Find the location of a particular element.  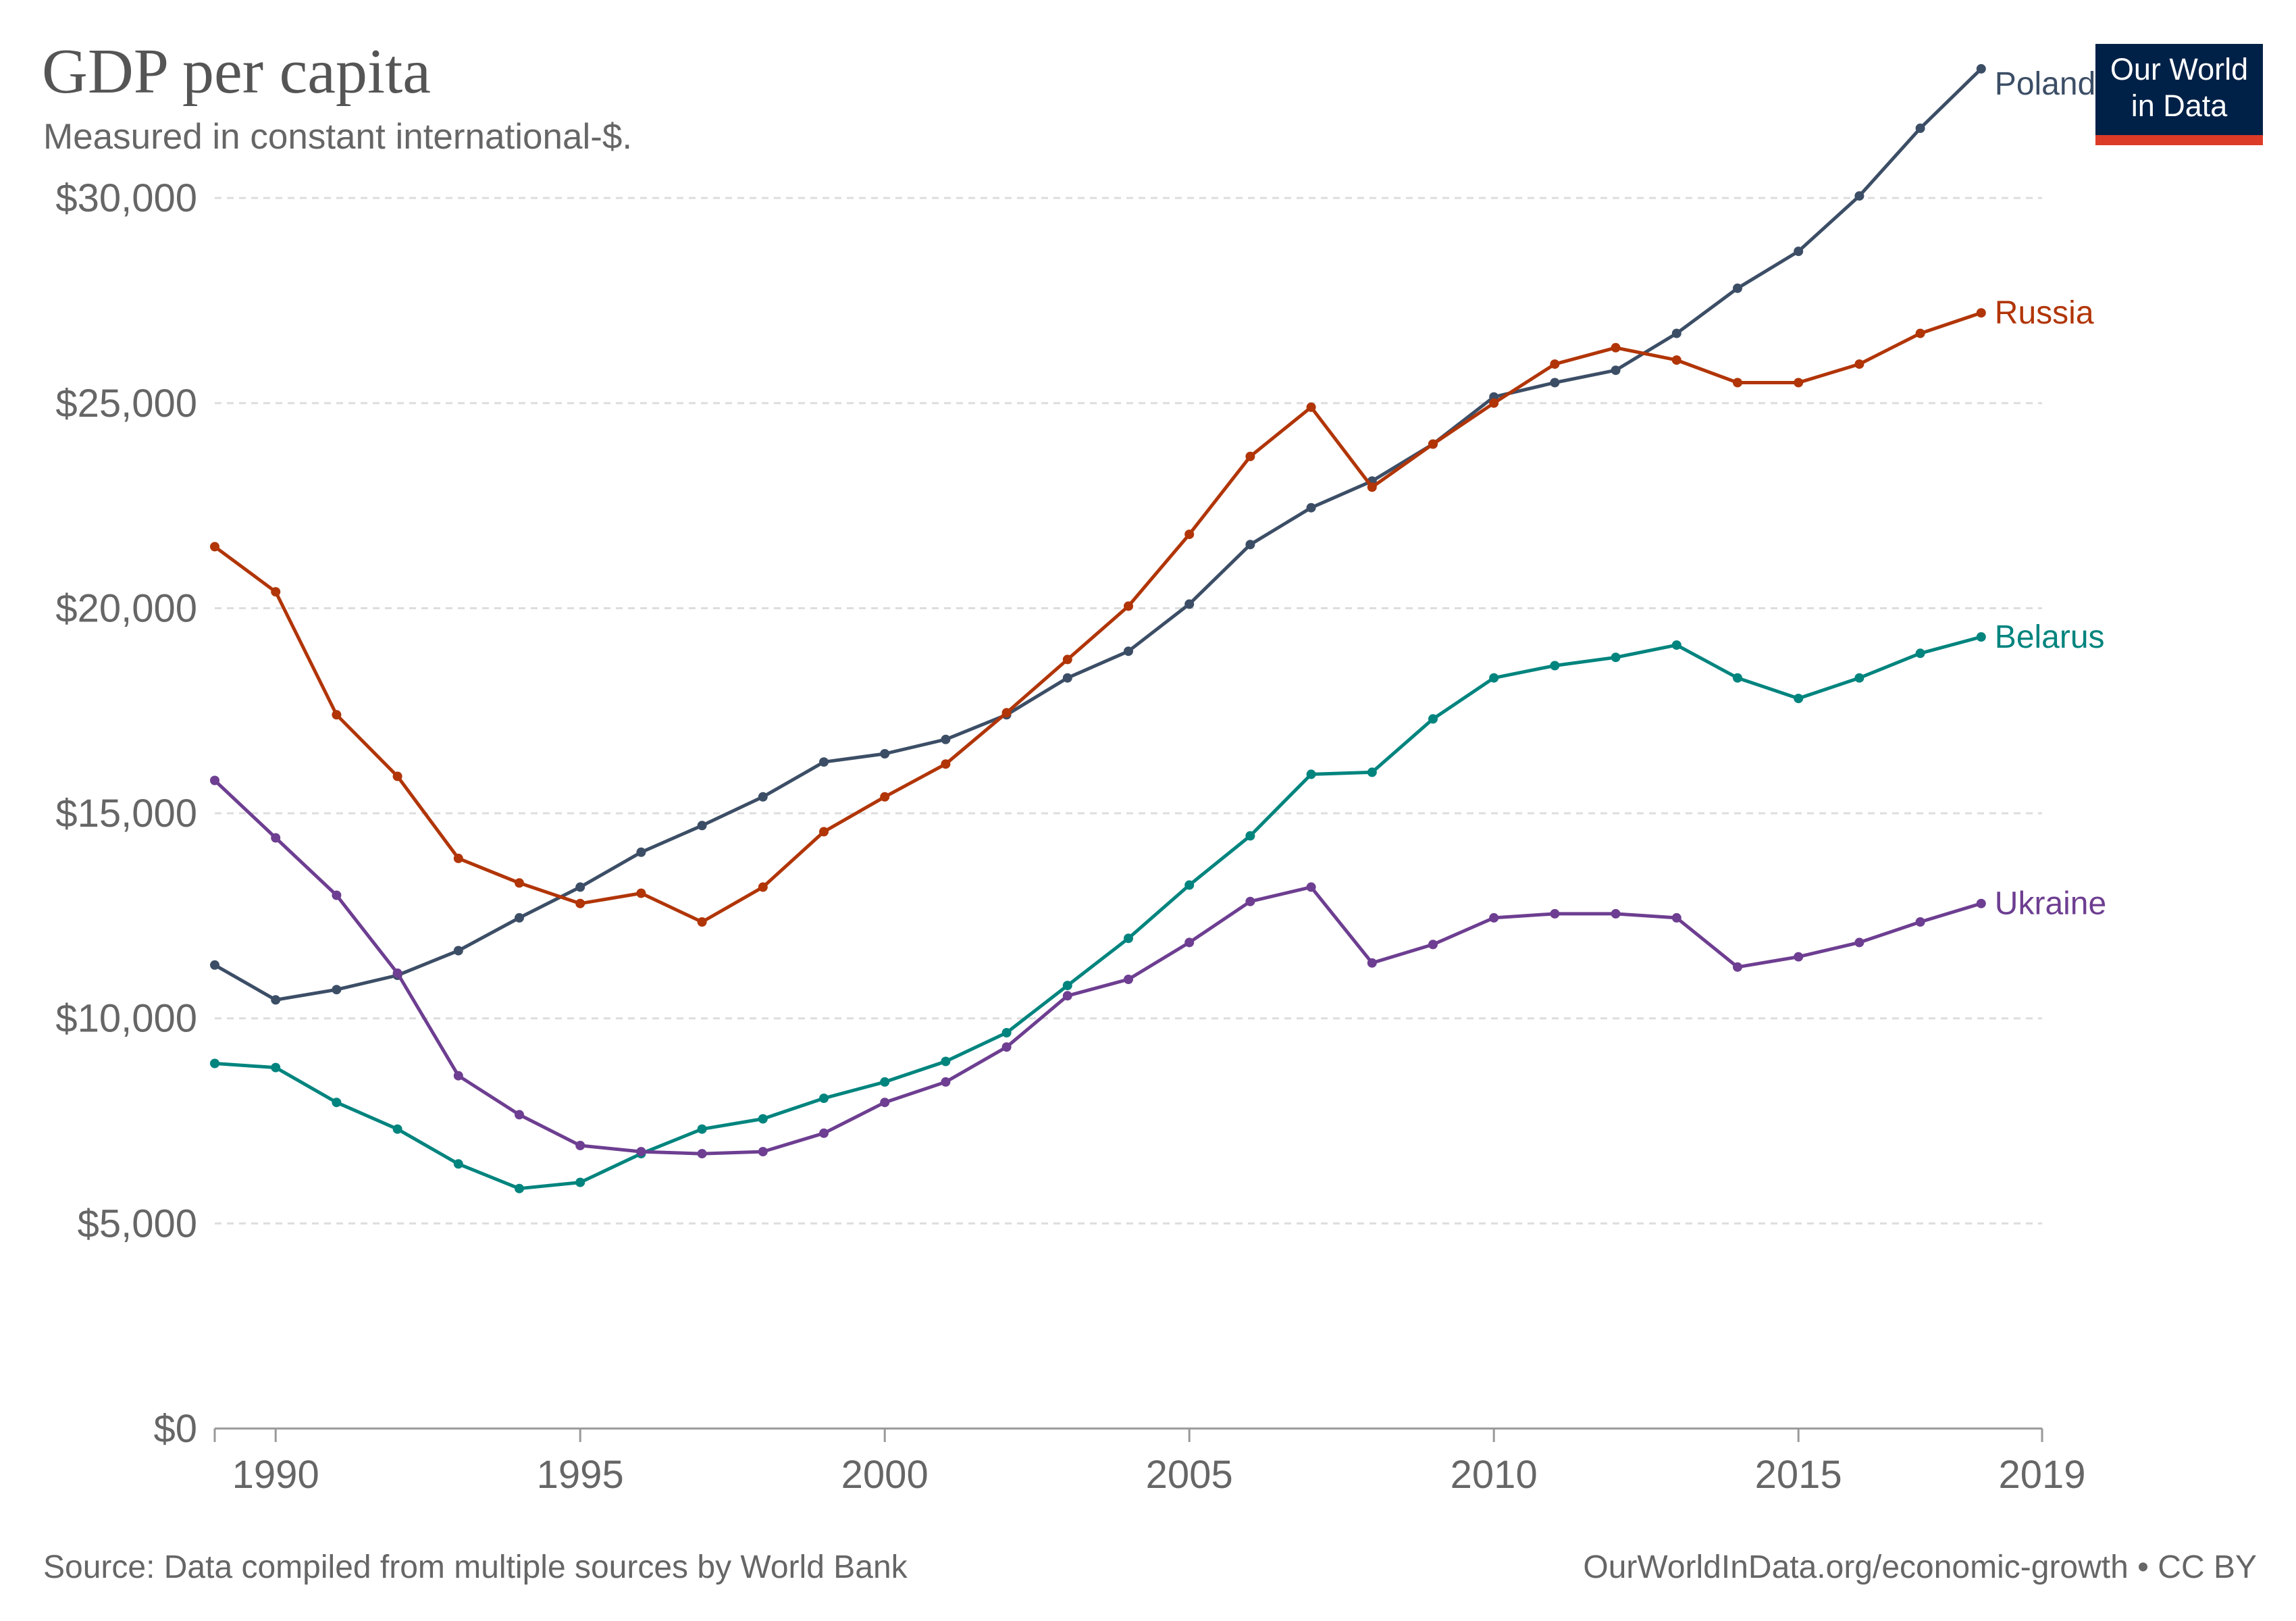

logo-line-1: Our World is located at coordinates (2179, 69).